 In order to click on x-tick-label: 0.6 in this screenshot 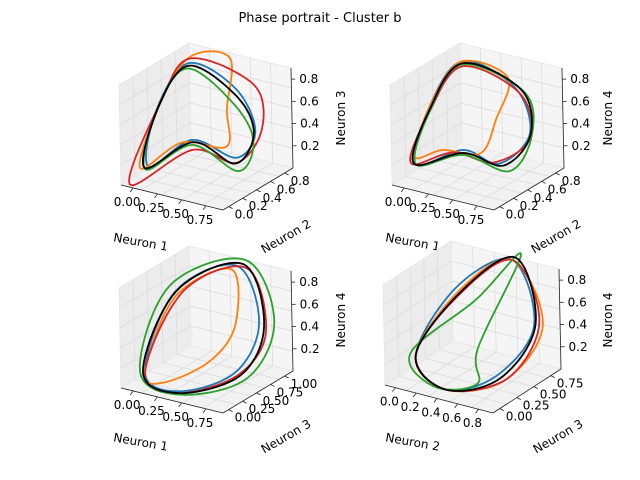, I will do `click(451, 418)`.